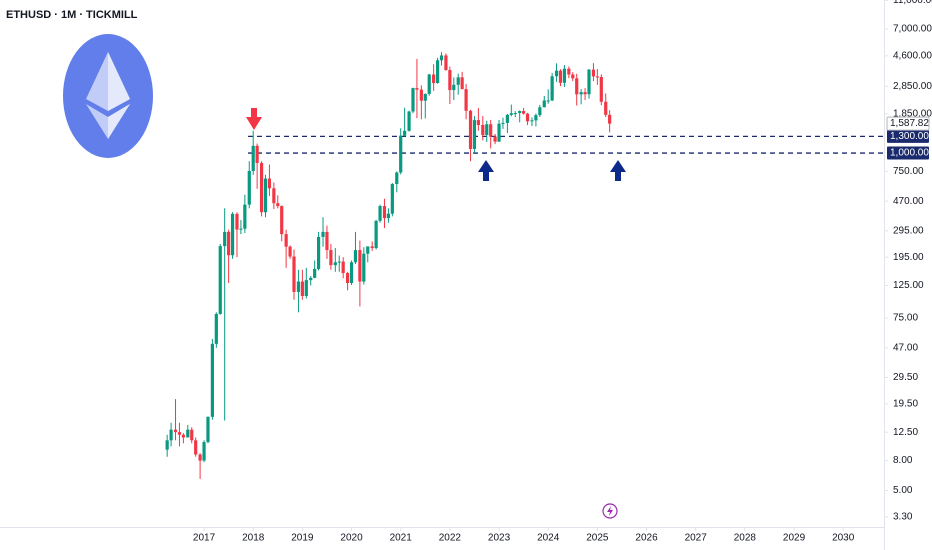 This screenshot has height=550, width=932. Describe the element at coordinates (204, 538) in the screenshot. I see `x-tick-label: 2017` at that location.